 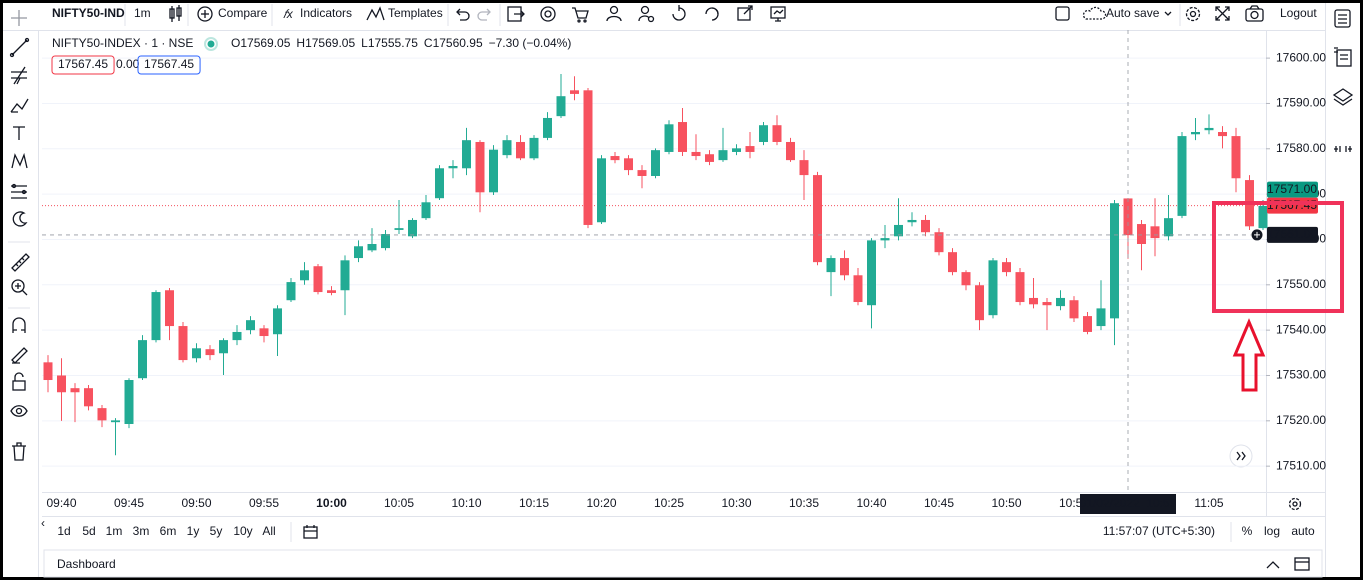 What do you see at coordinates (83, 65) in the screenshot?
I see `legend-badge-box` at bounding box center [83, 65].